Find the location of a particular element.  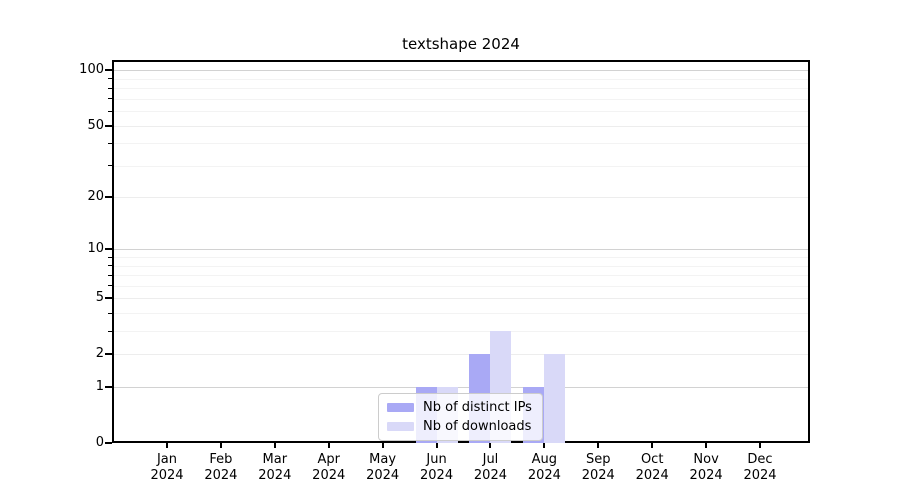

x-tick-label-month: Dec is located at coordinates (760, 459).